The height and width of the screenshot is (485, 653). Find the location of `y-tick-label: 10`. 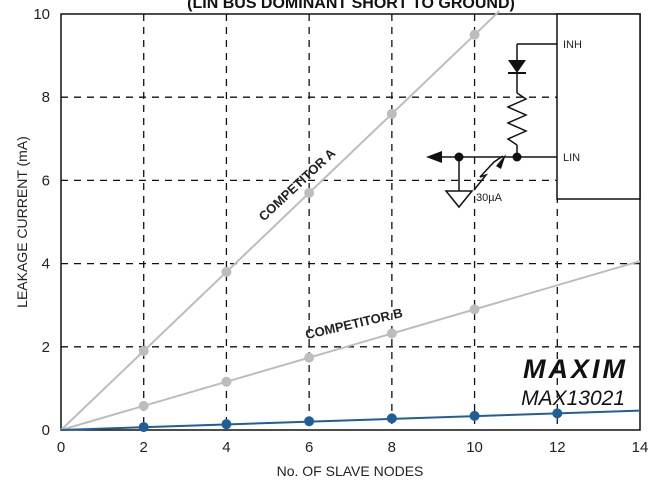

y-tick-label: 10 is located at coordinates (41, 14).